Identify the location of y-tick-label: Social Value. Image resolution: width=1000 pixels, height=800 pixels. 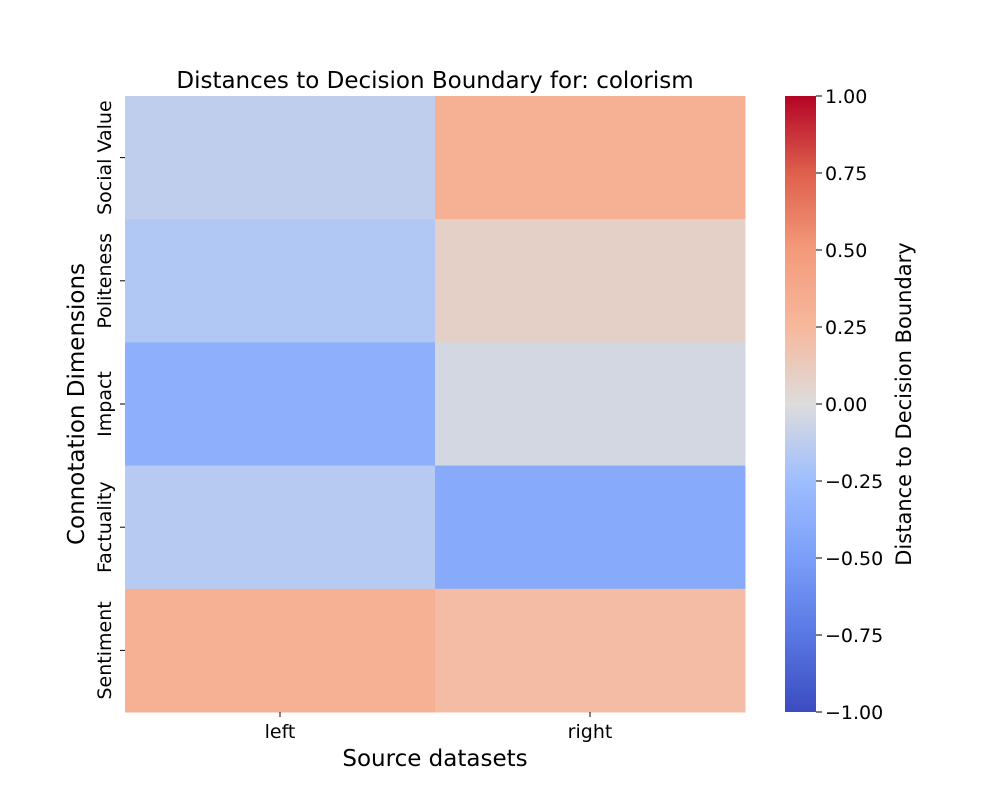
(105, 157).